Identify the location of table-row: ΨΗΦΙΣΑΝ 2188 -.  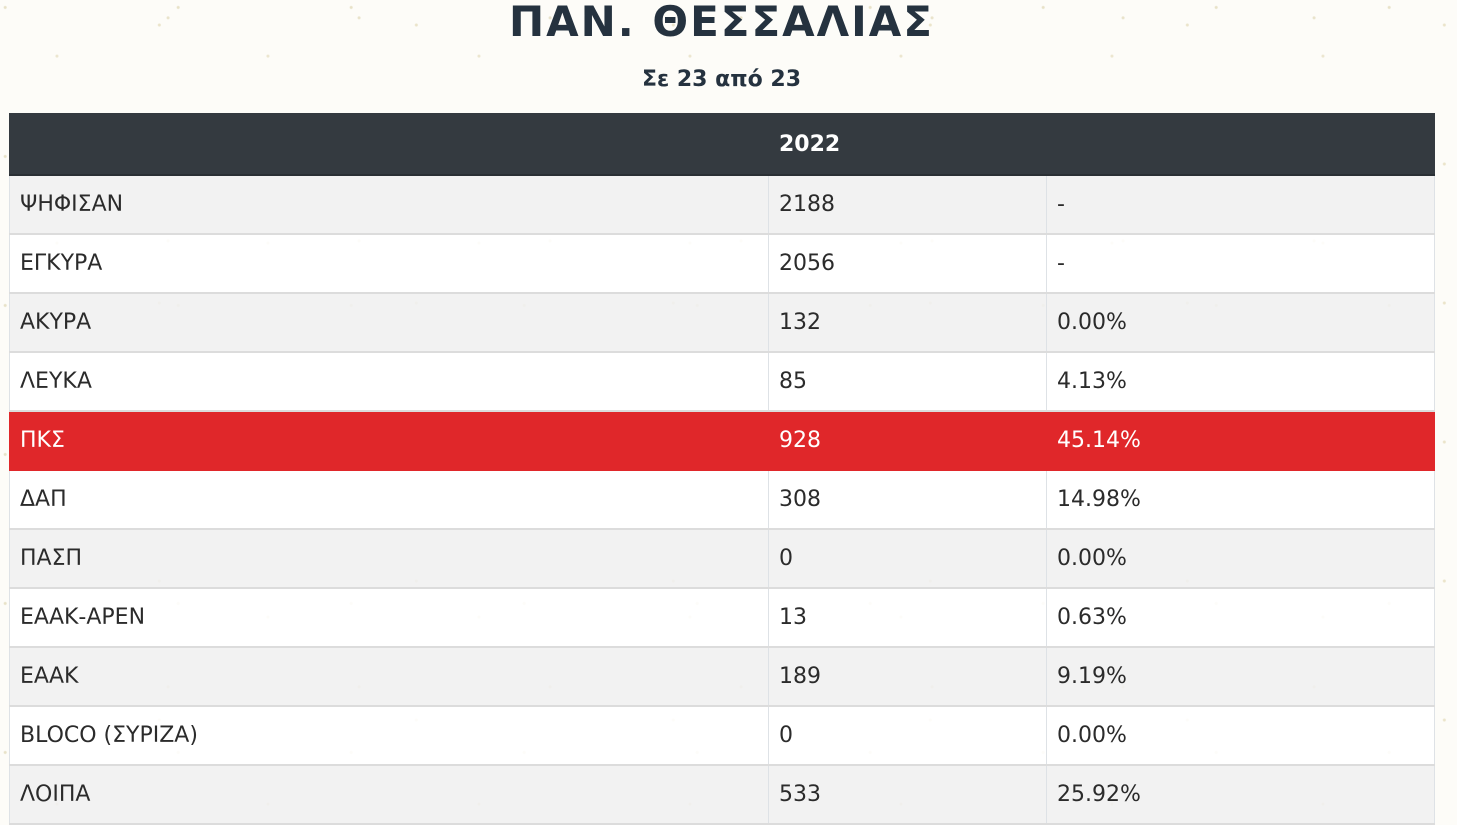
(722, 204).